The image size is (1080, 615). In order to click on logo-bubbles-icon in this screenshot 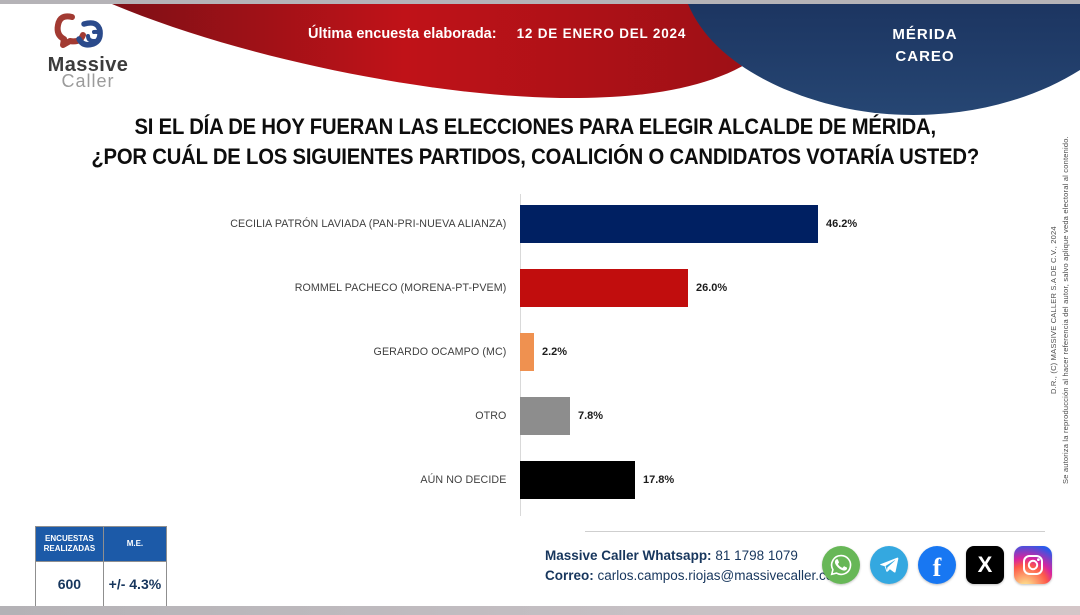, I will do `click(78, 30)`.